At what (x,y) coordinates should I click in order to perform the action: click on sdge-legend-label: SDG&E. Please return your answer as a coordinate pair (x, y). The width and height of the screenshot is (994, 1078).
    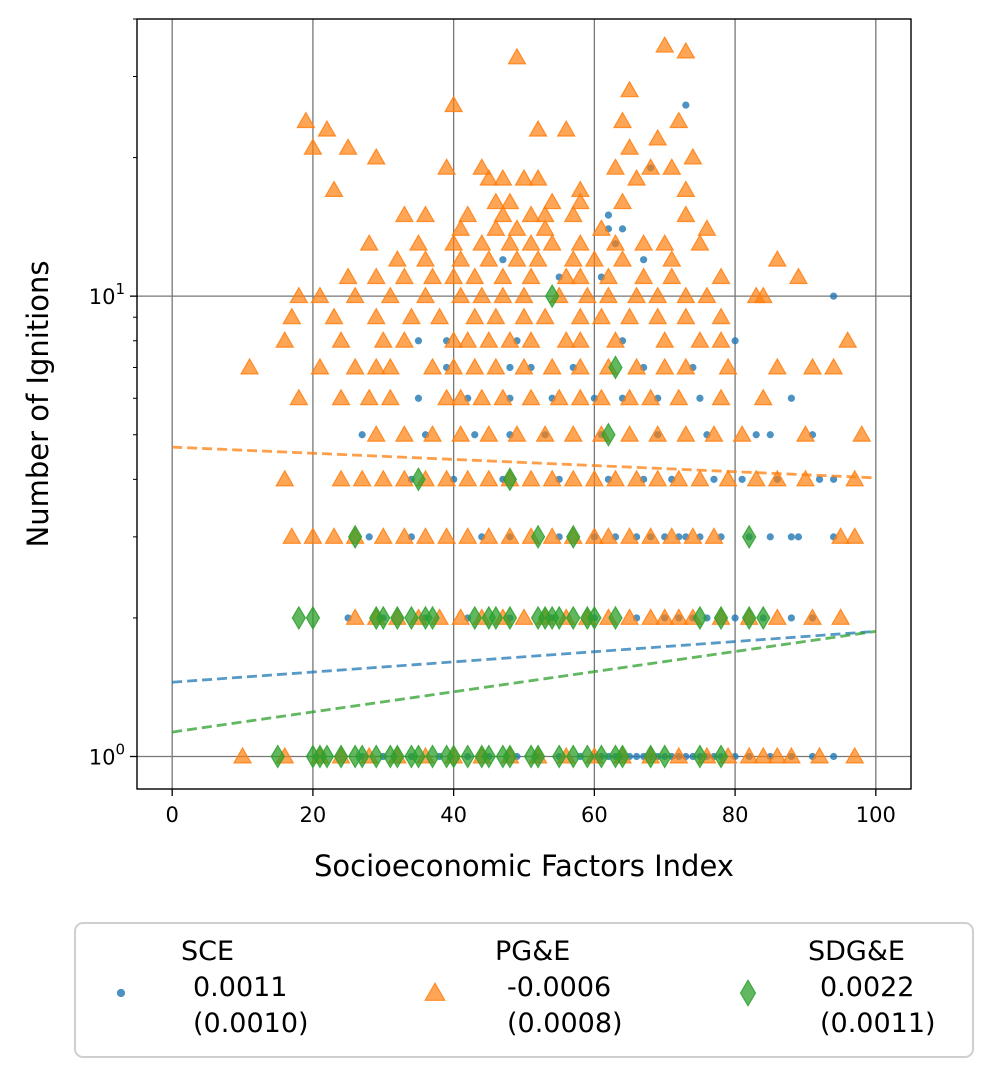
    Looking at the image, I should click on (856, 951).